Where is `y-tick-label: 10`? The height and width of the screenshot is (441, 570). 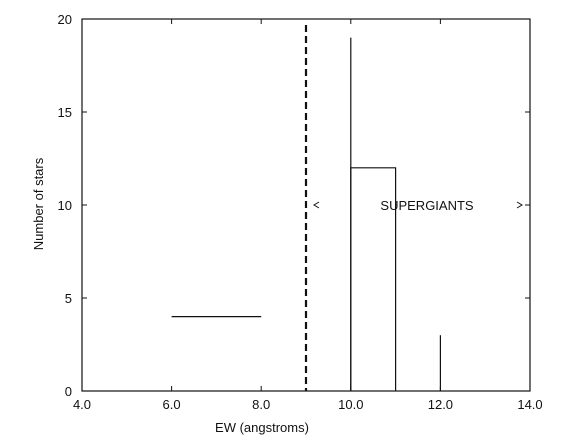 y-tick-label: 10 is located at coordinates (65, 205).